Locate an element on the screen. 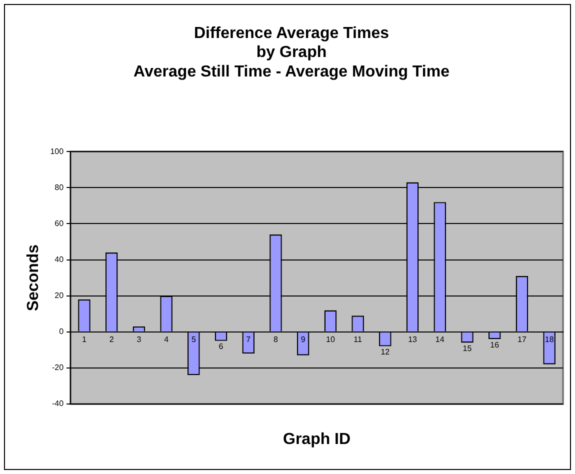 Image resolution: width=575 pixels, height=474 pixels. y-tick-label: 40 is located at coordinates (59, 259).